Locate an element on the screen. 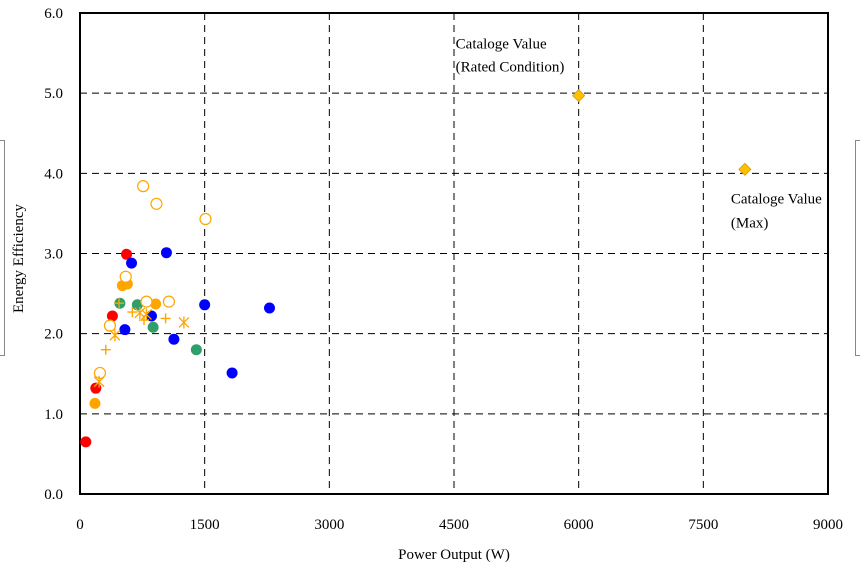  x-tick-label: 0 is located at coordinates (80, 525).